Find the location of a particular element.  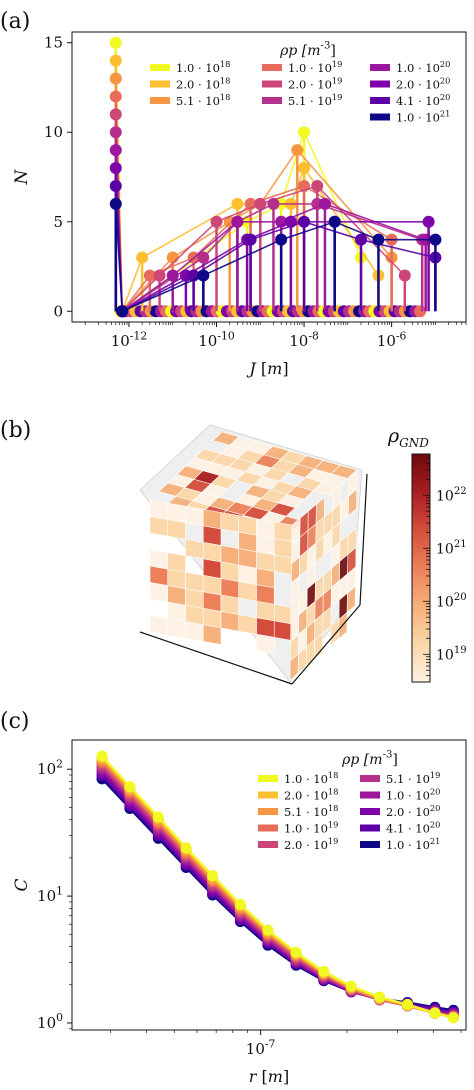

panel-b-colorbar-tick-label: 1019 is located at coordinates (451, 654).